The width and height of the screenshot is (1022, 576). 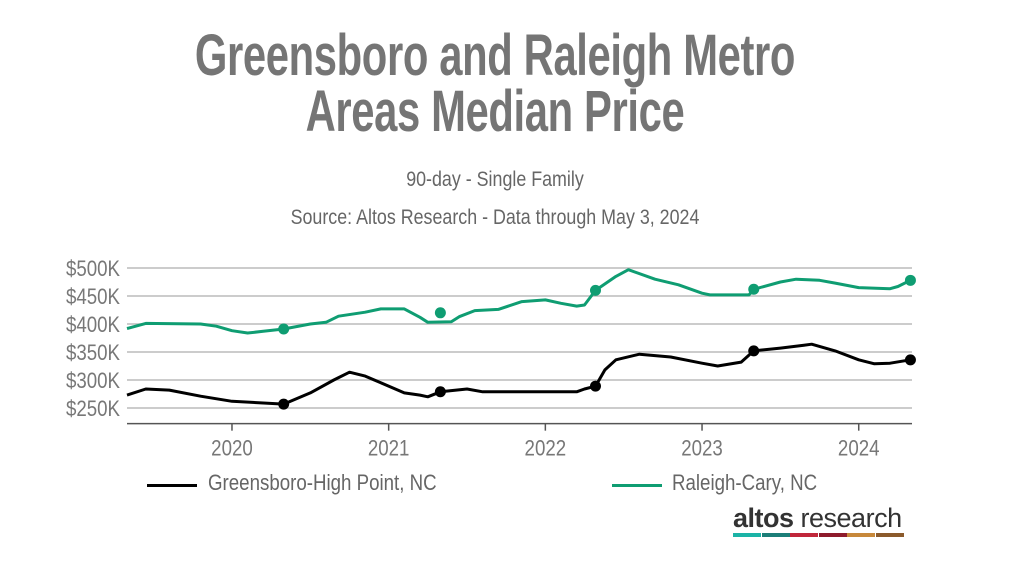 What do you see at coordinates (745, 482) in the screenshot?
I see `legend-label-raleigh: Raleigh-Cary, NC` at bounding box center [745, 482].